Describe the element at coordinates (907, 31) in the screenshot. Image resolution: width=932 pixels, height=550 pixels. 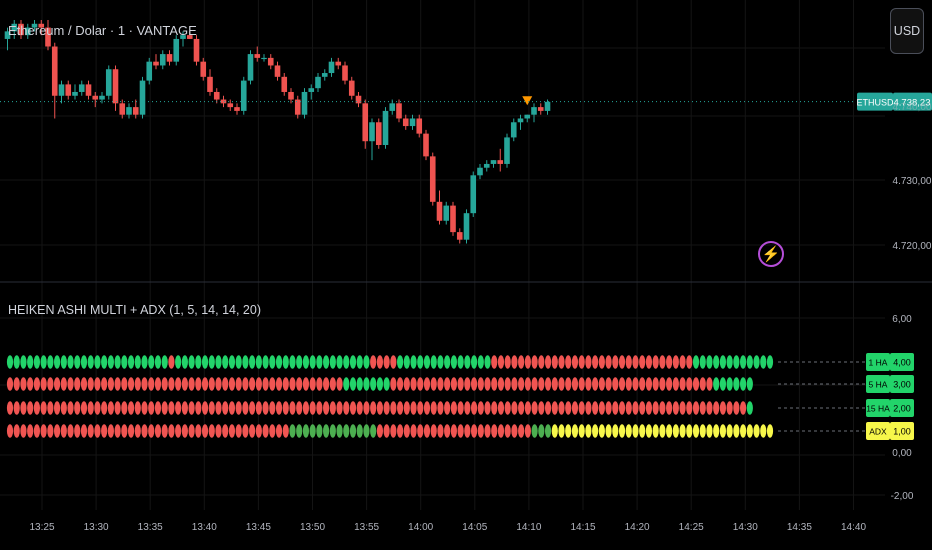
I see `currency-button: USD` at that location.